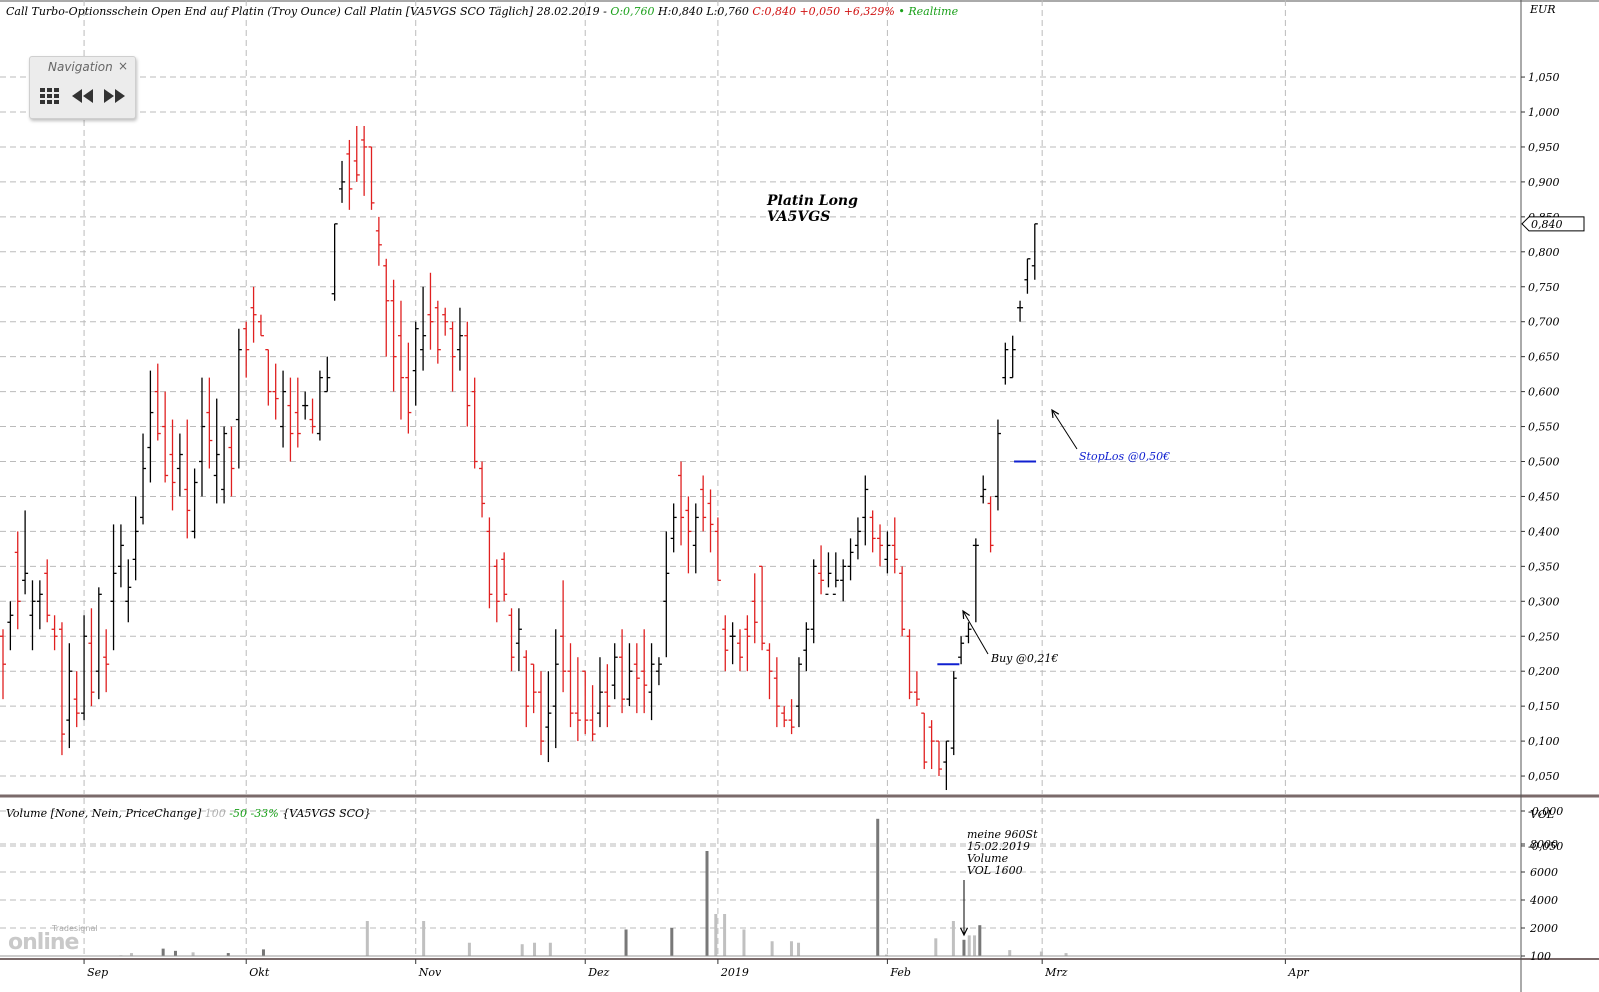 This screenshot has width=1599, height=992. I want to click on price-tick-label: 0,700, so click(1544, 322).